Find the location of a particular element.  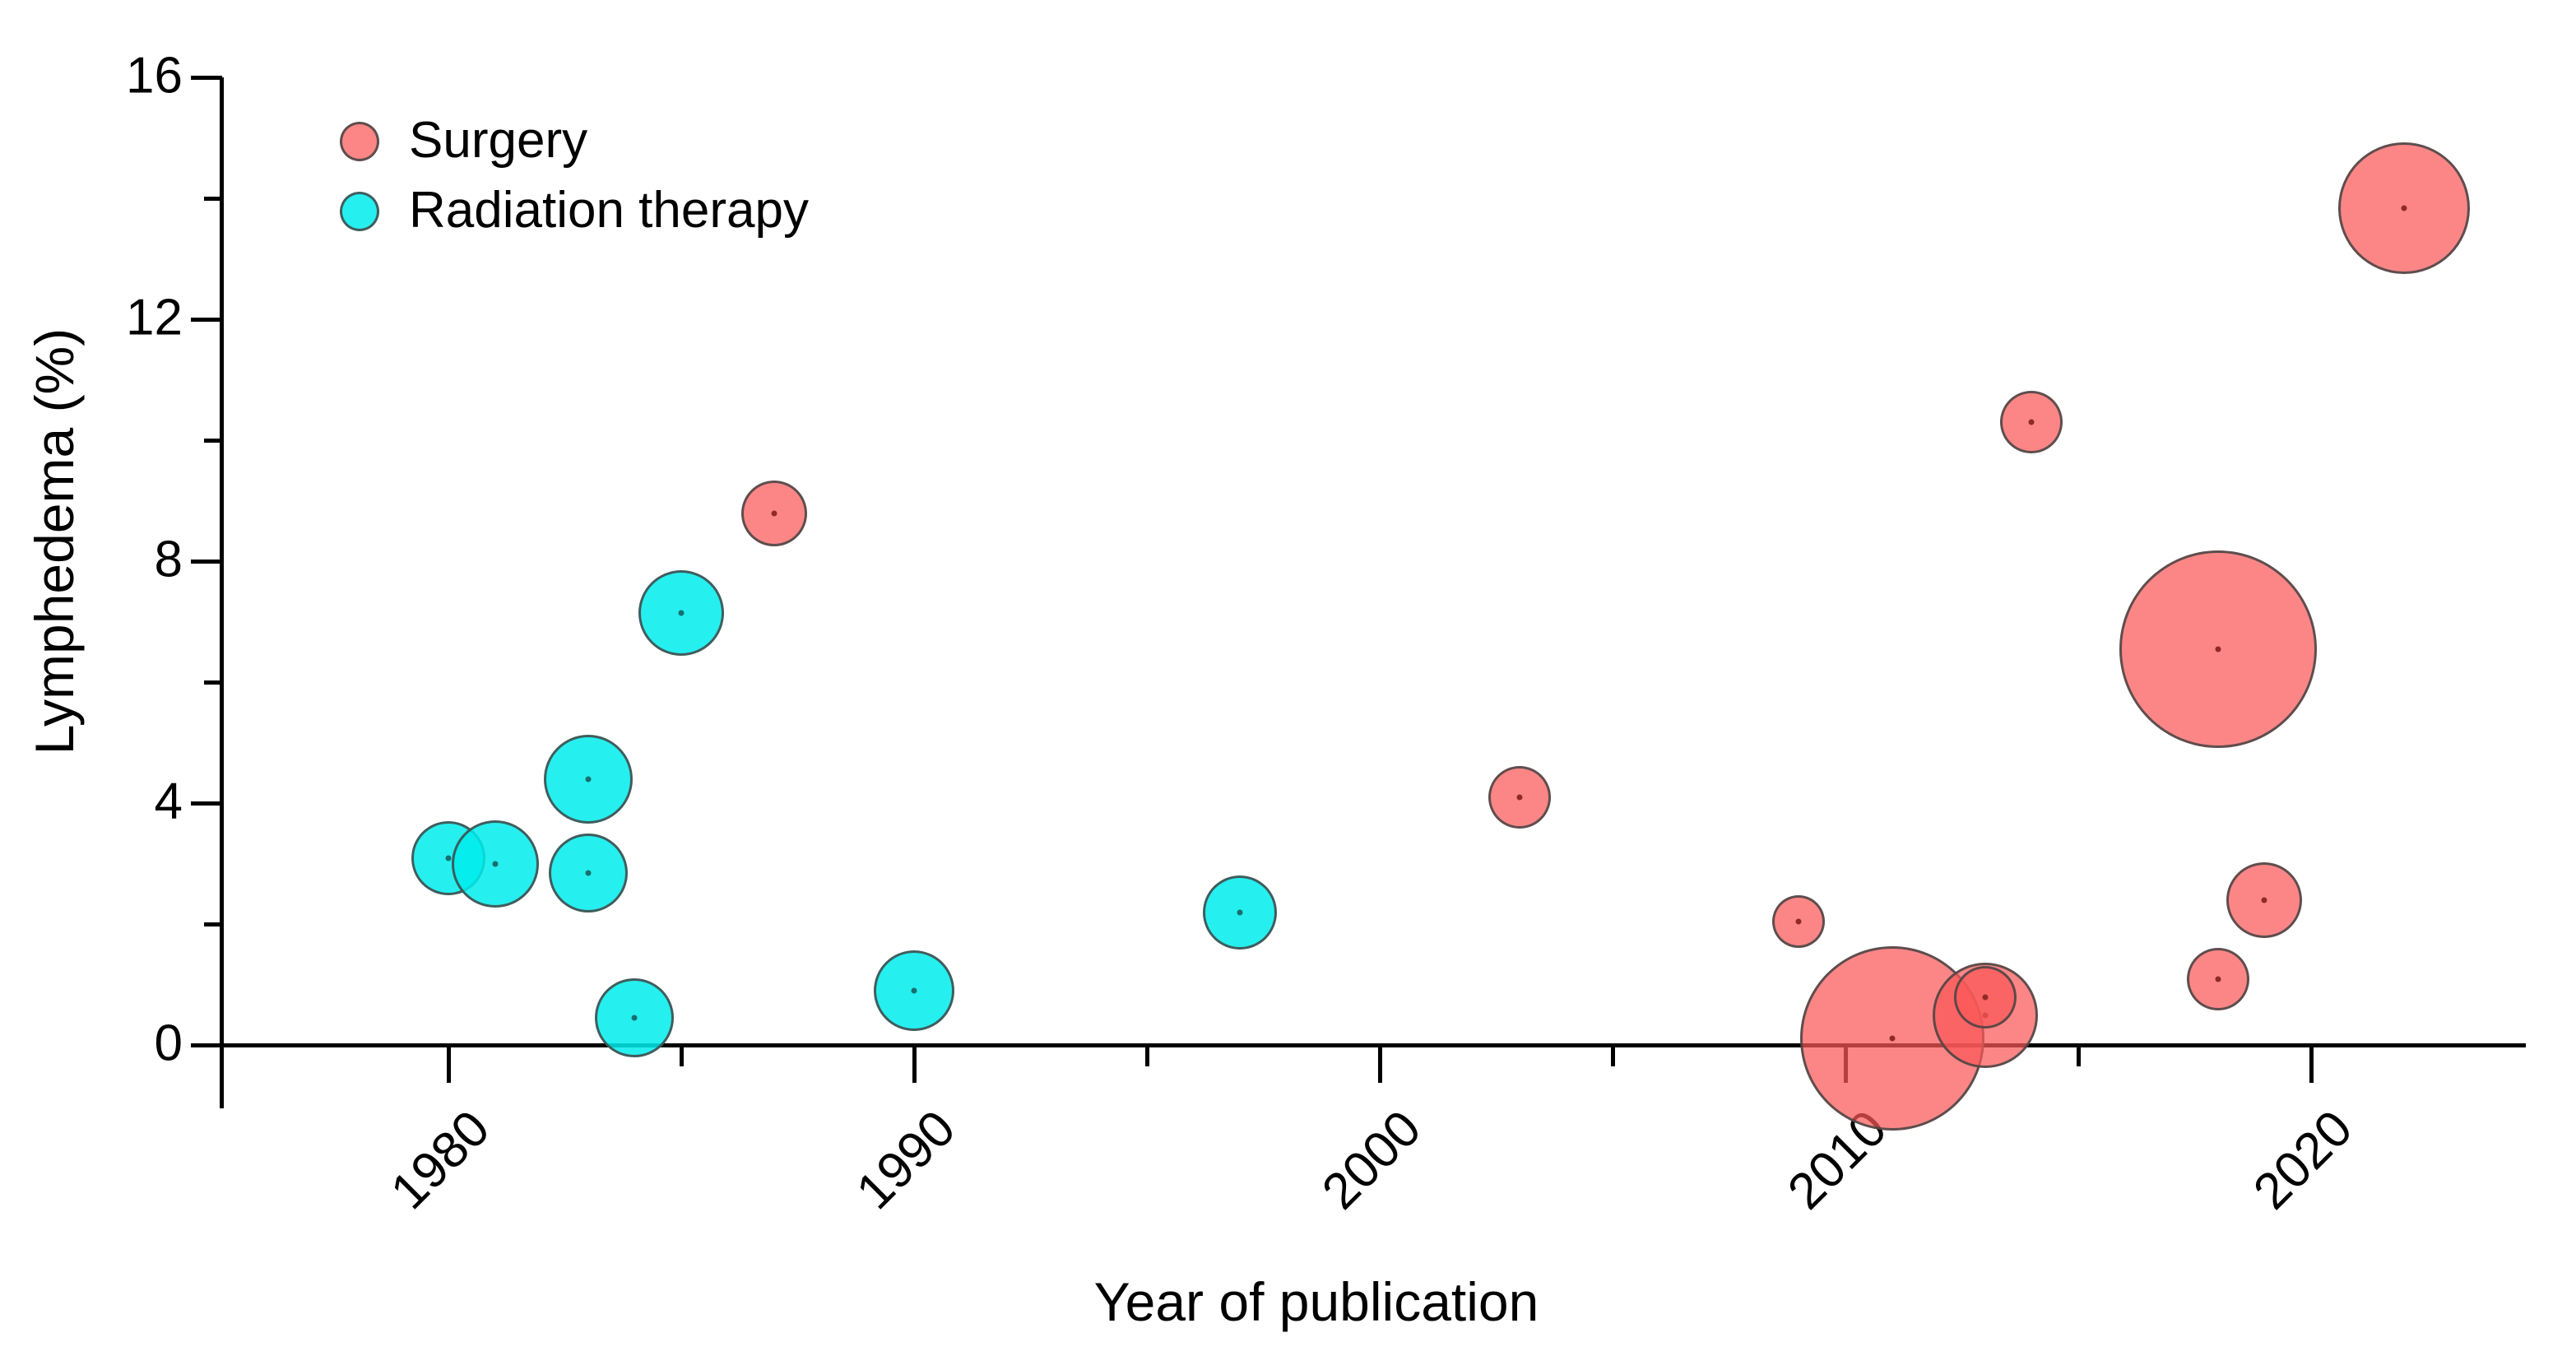

legend-label-surgery: Surgery is located at coordinates (499, 141).